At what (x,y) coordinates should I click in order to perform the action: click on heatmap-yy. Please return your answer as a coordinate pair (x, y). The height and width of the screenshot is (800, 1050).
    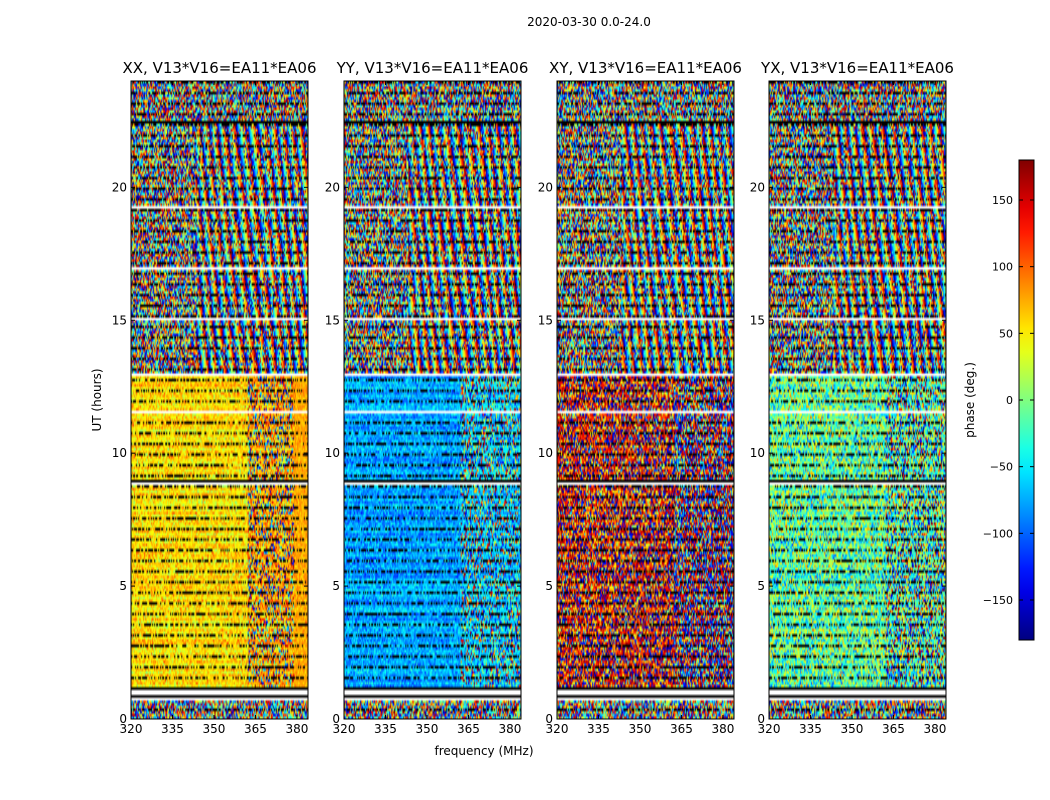
    Looking at the image, I should click on (432, 400).